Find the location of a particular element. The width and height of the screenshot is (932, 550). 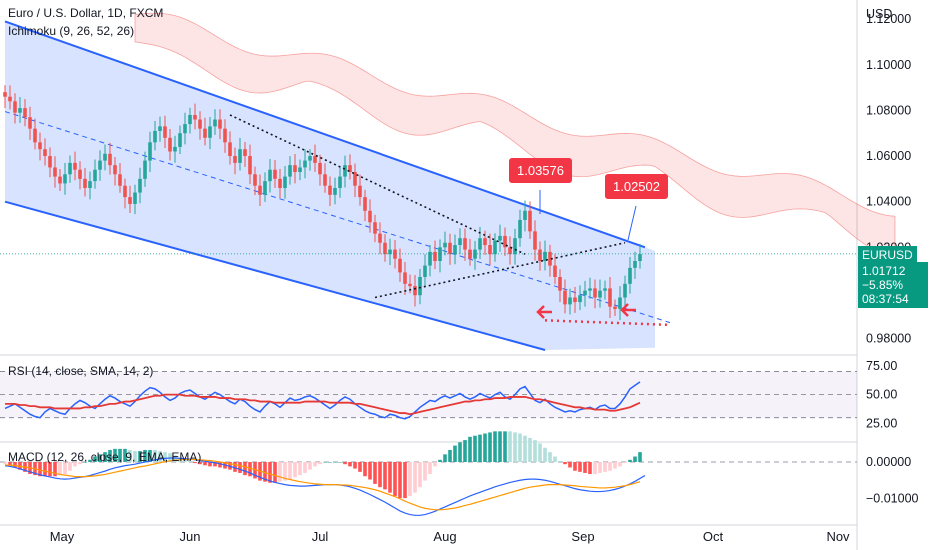

price-tick-label: 1.10000 is located at coordinates (888, 65).